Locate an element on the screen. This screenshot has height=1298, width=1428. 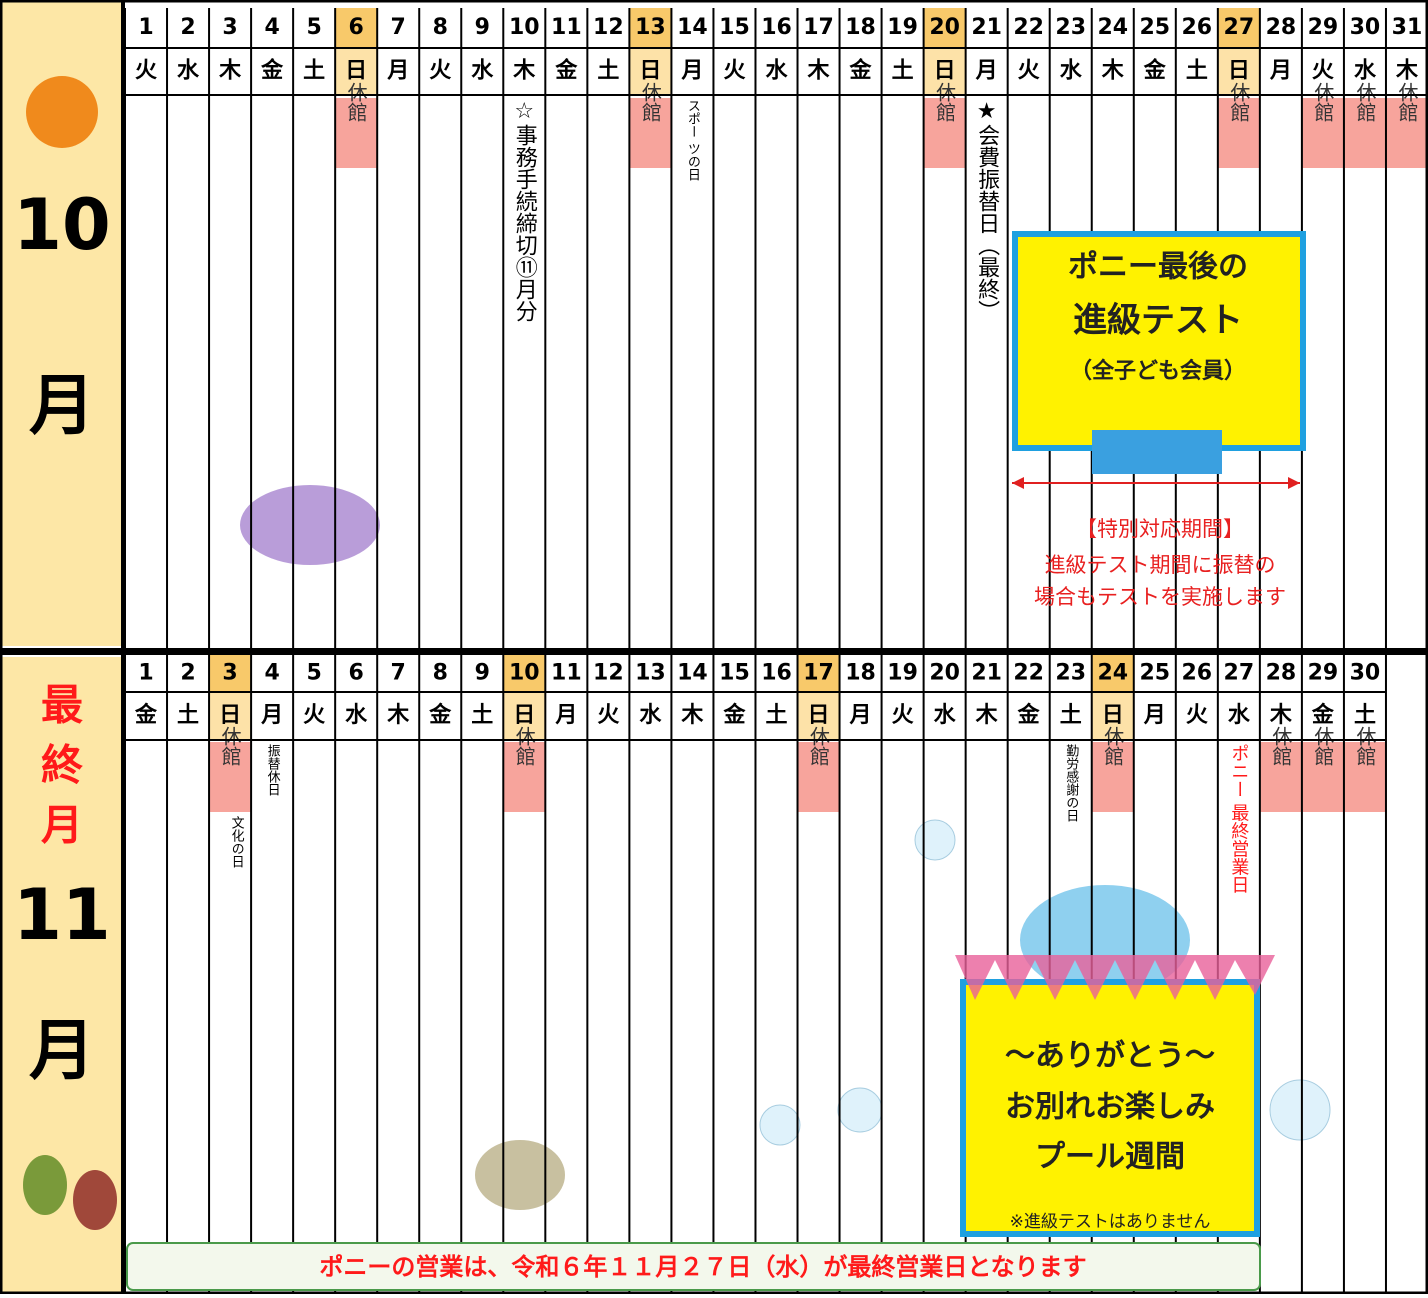
bunting is located at coordinates (1115, 977).